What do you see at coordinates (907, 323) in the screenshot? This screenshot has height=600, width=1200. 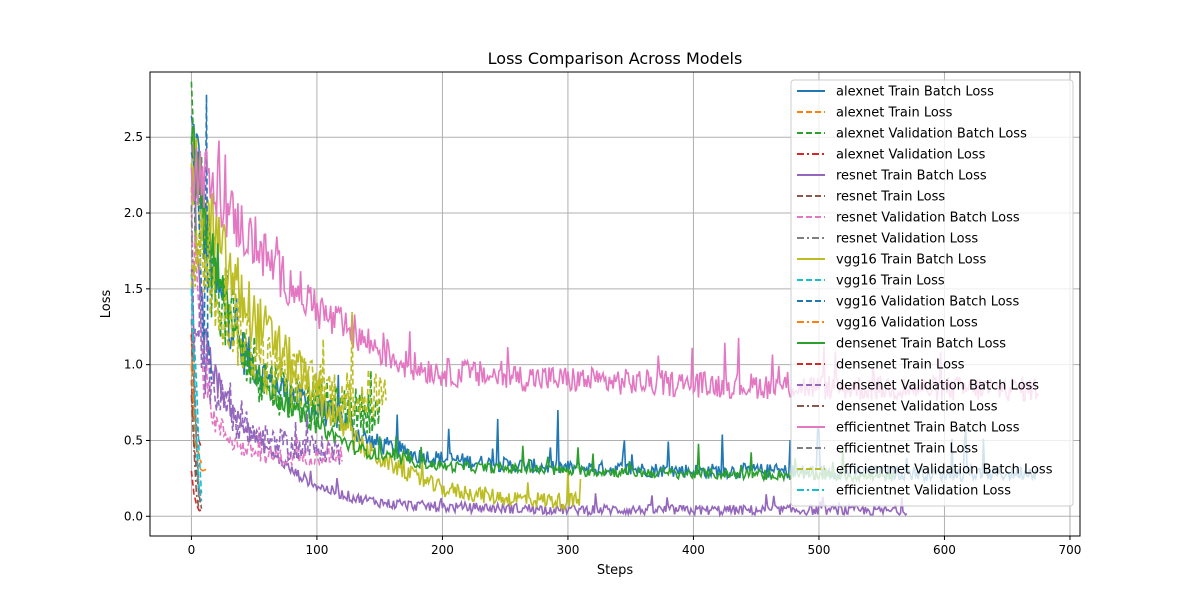 I see `legend-entry-label: vgg16 Validation Loss` at bounding box center [907, 323].